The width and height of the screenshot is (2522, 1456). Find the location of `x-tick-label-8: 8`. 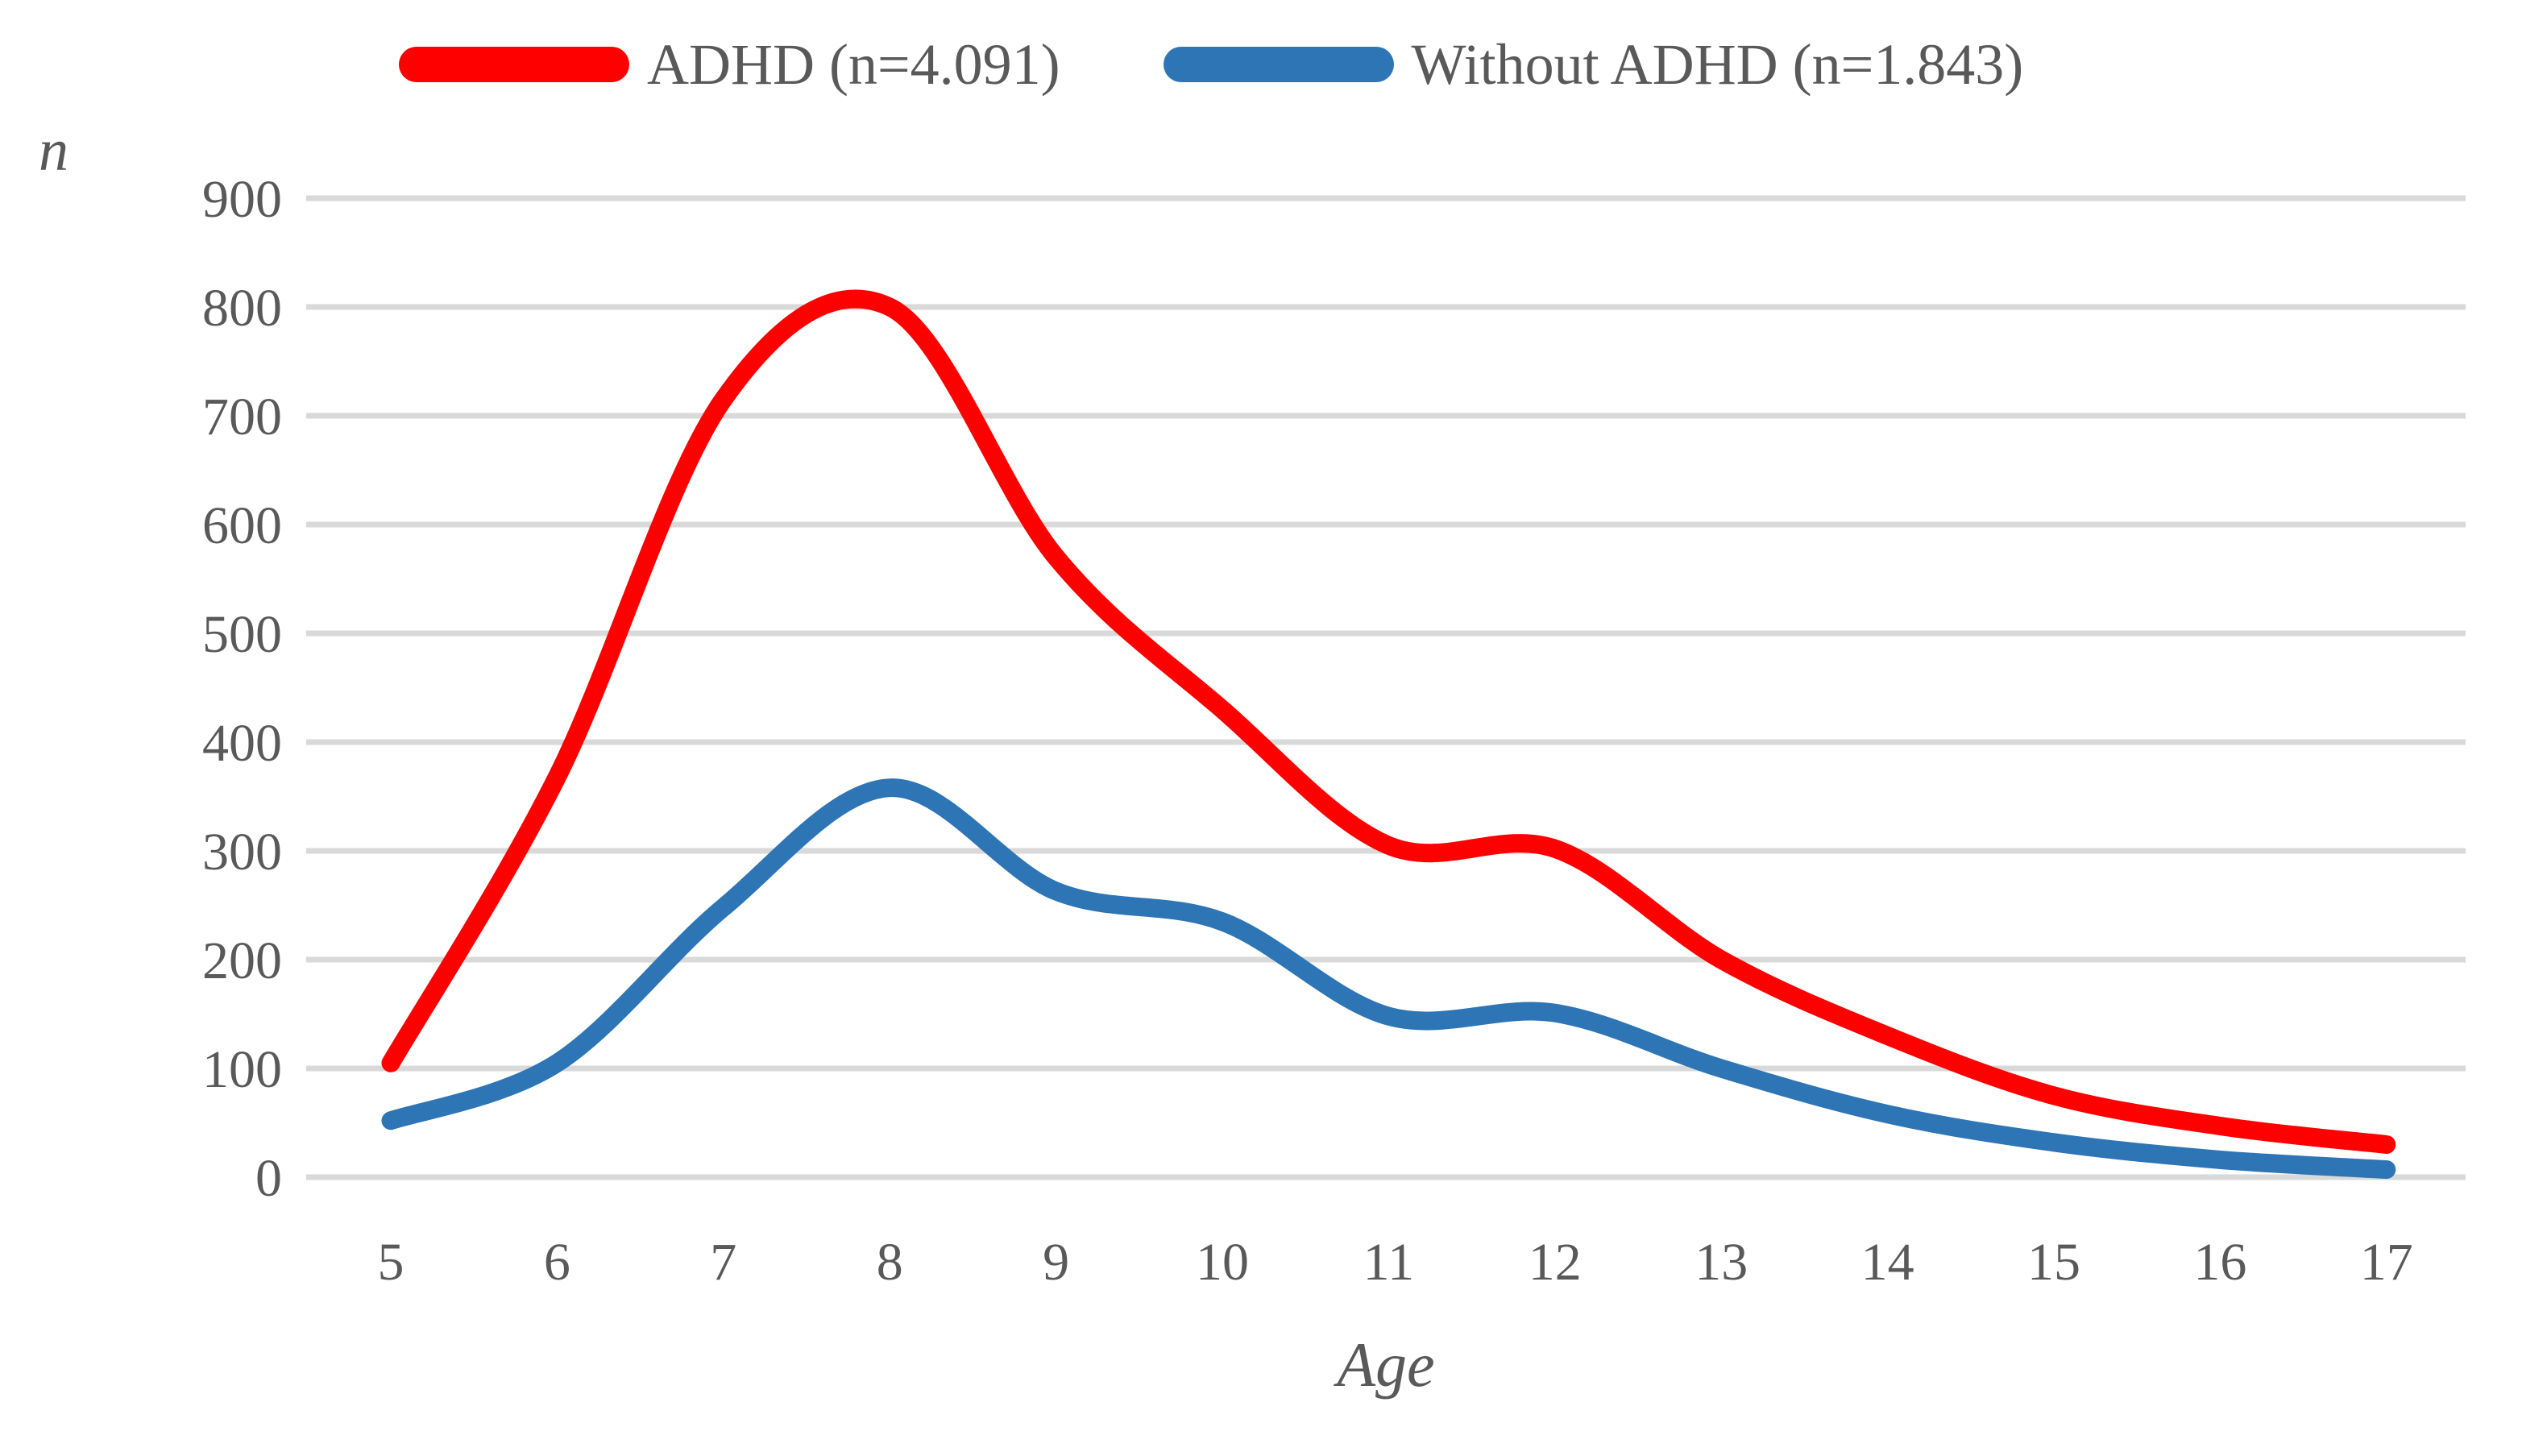

x-tick-label-8: 8 is located at coordinates (890, 1262).